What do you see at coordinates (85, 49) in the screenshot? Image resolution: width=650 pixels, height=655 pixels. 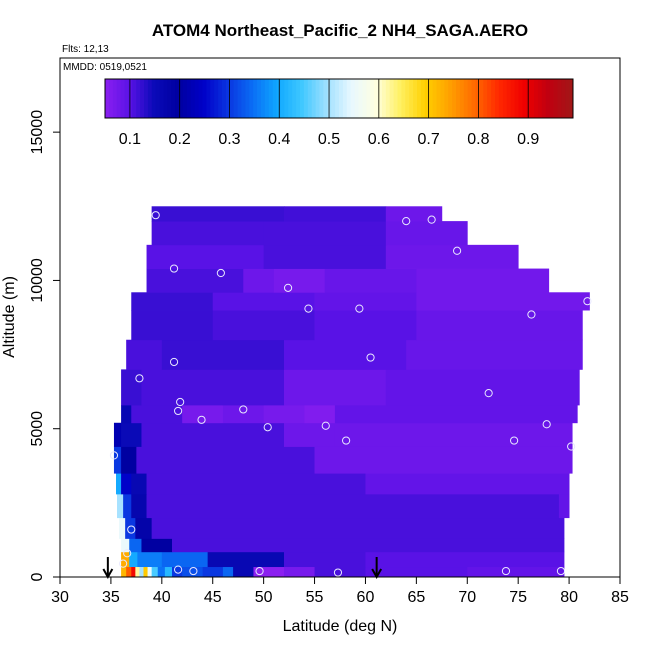 I see `flights-label: Flts: 12,13` at bounding box center [85, 49].